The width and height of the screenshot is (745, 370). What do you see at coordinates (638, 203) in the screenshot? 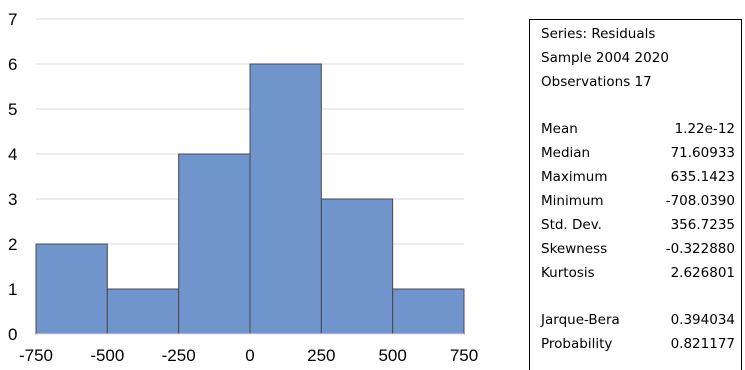
I see `stat-row-minimum: Minimum -708.0390` at bounding box center [638, 203].